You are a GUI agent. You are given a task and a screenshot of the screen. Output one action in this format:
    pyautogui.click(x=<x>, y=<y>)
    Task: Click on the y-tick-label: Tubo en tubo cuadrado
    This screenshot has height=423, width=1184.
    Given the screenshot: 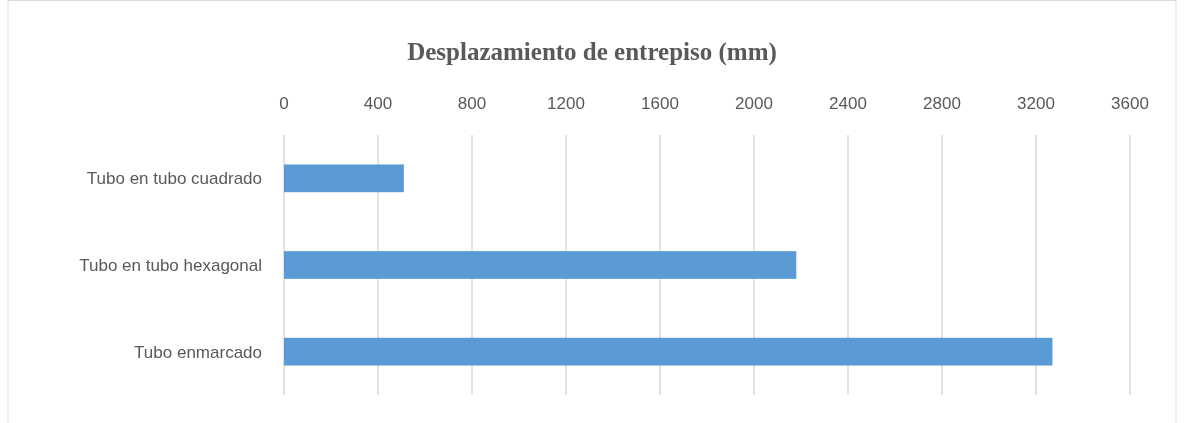 What is the action you would take?
    pyautogui.click(x=174, y=179)
    